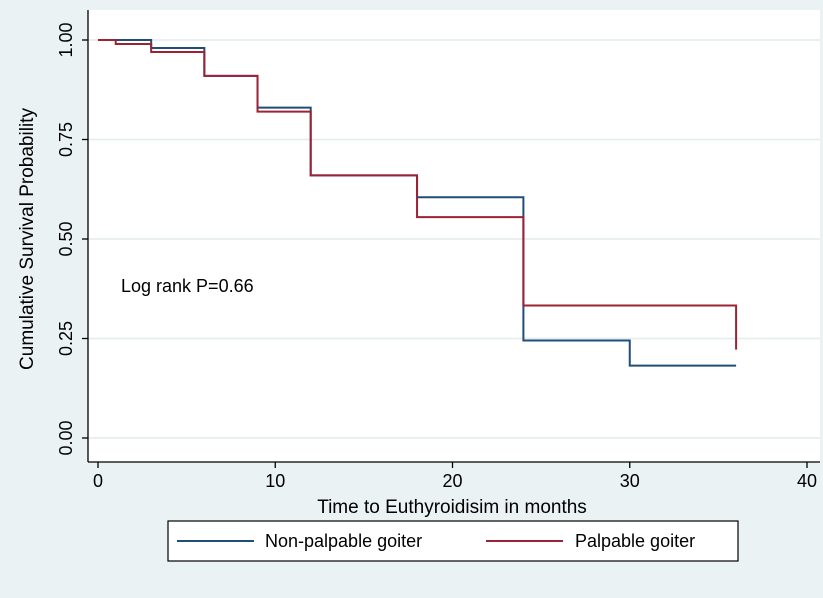 The width and height of the screenshot is (823, 598). I want to click on y-tick-label-1: 0.25, so click(66, 338).